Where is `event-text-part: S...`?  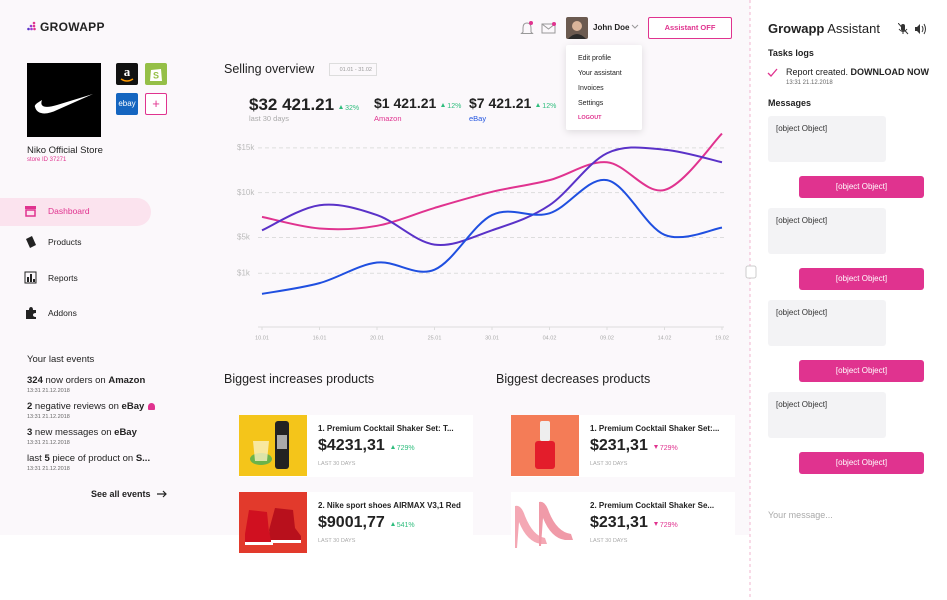
event-text-part: S... is located at coordinates (143, 458).